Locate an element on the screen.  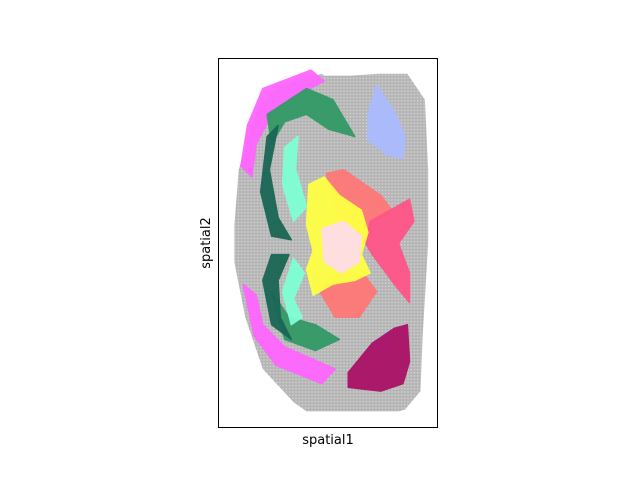
y-axis-label: spatial2 is located at coordinates (206, 243).